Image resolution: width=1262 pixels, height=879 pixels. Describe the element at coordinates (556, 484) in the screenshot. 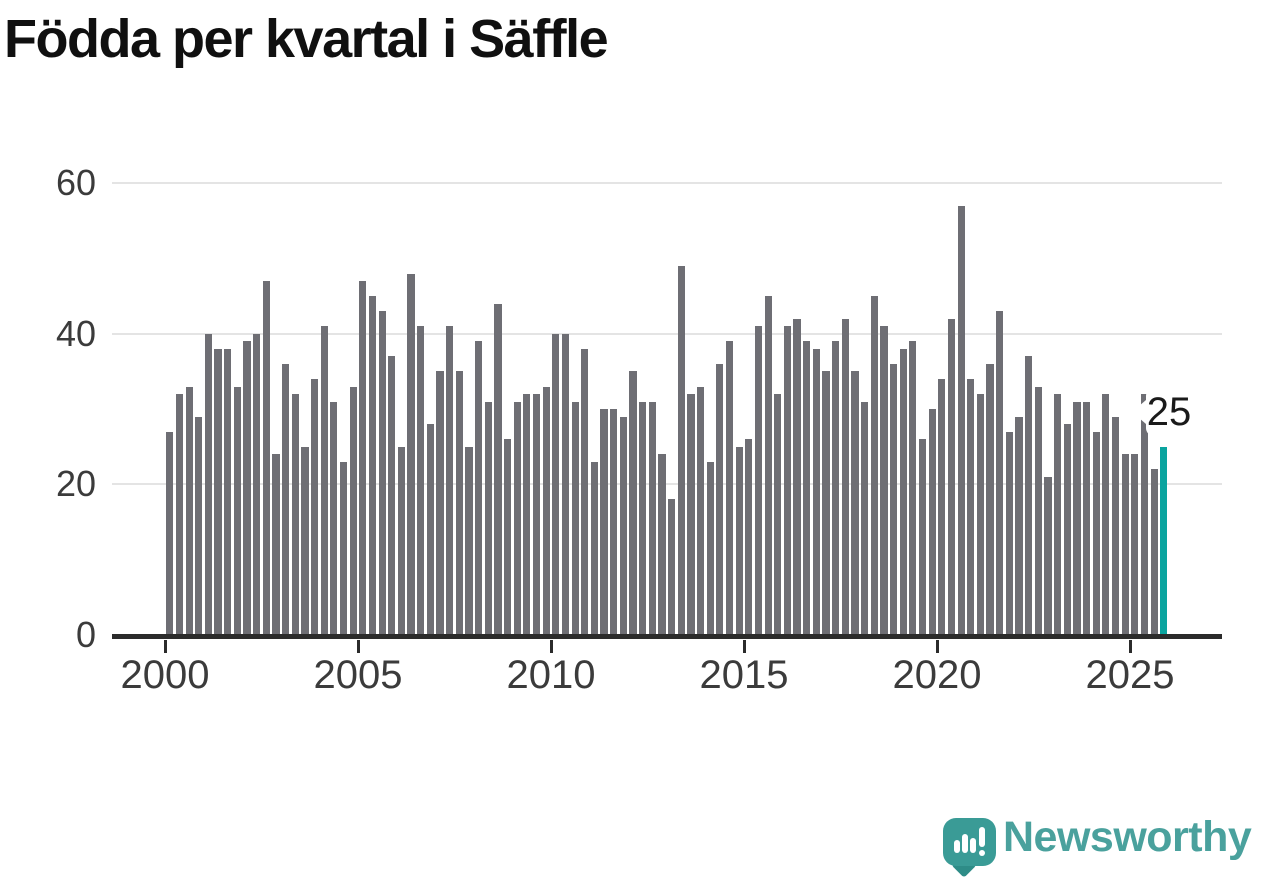

I see `bar-2010-q1` at that location.